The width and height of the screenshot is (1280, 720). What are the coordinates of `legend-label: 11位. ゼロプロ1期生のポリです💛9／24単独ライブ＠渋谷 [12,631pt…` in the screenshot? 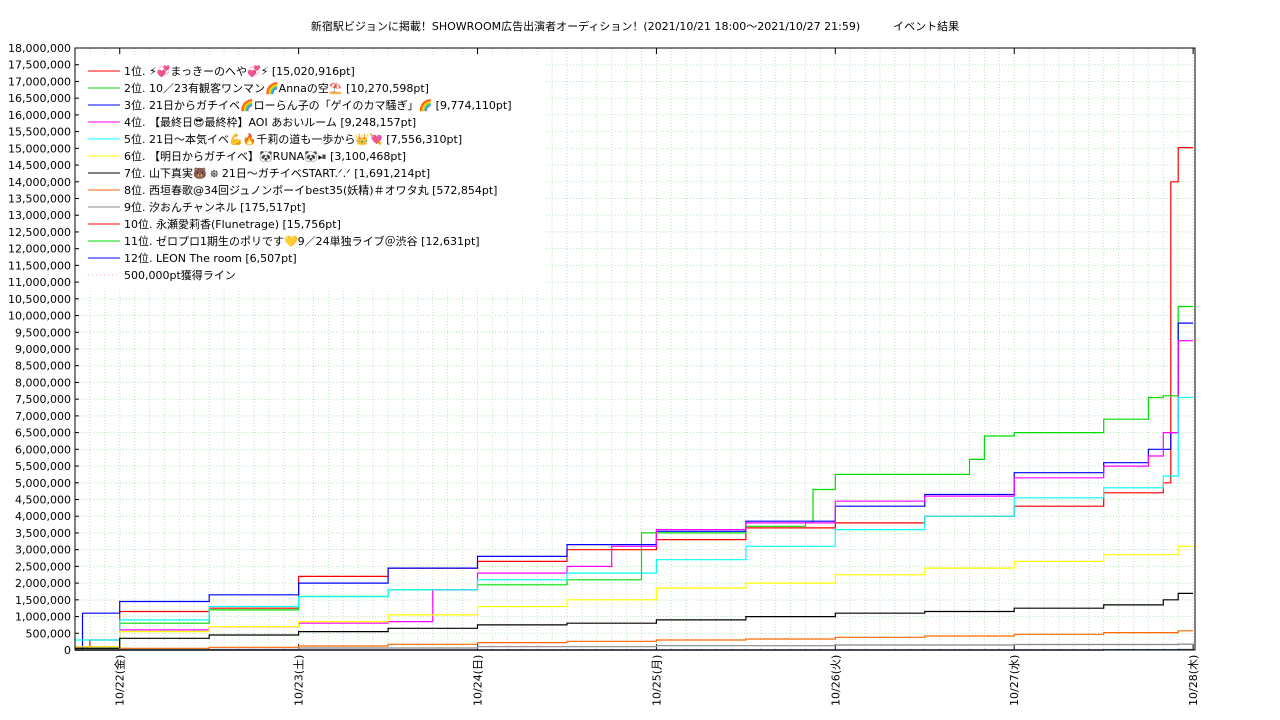 It's located at (302, 241).